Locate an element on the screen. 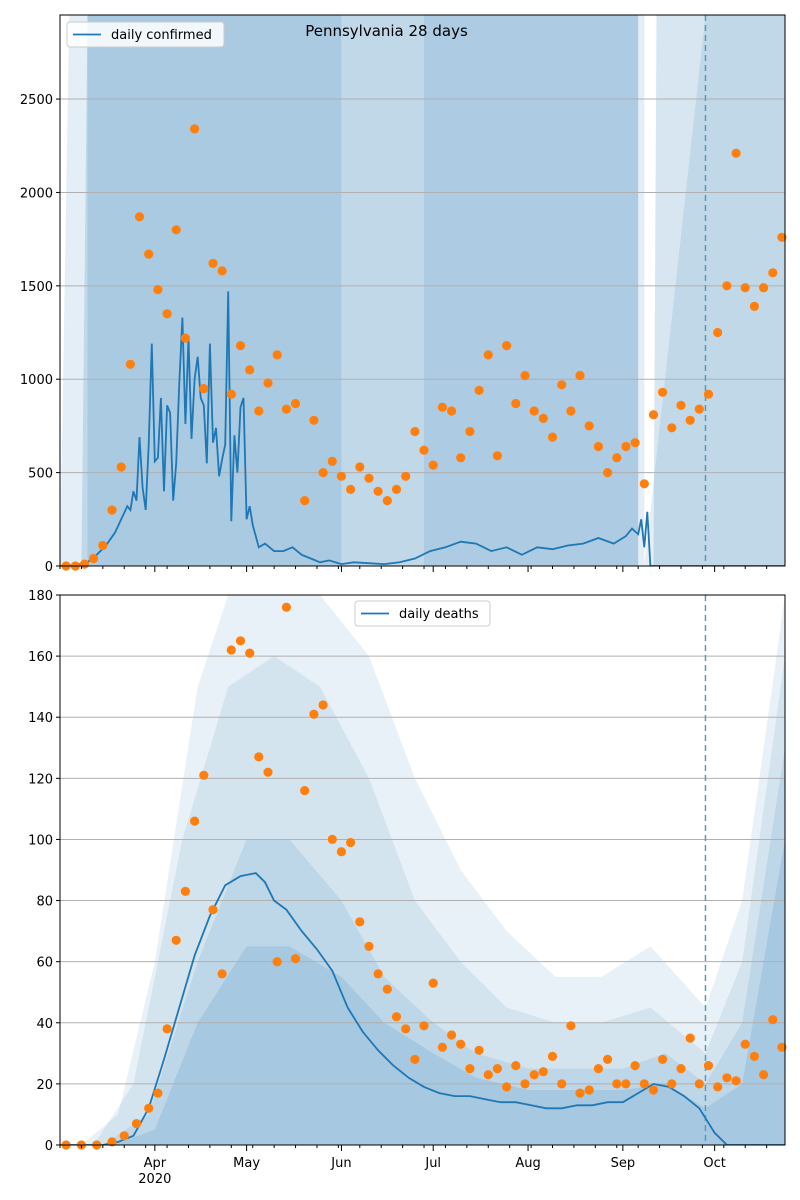 The image size is (800, 1200). deaths-x-tick-label: May is located at coordinates (246, 1163).